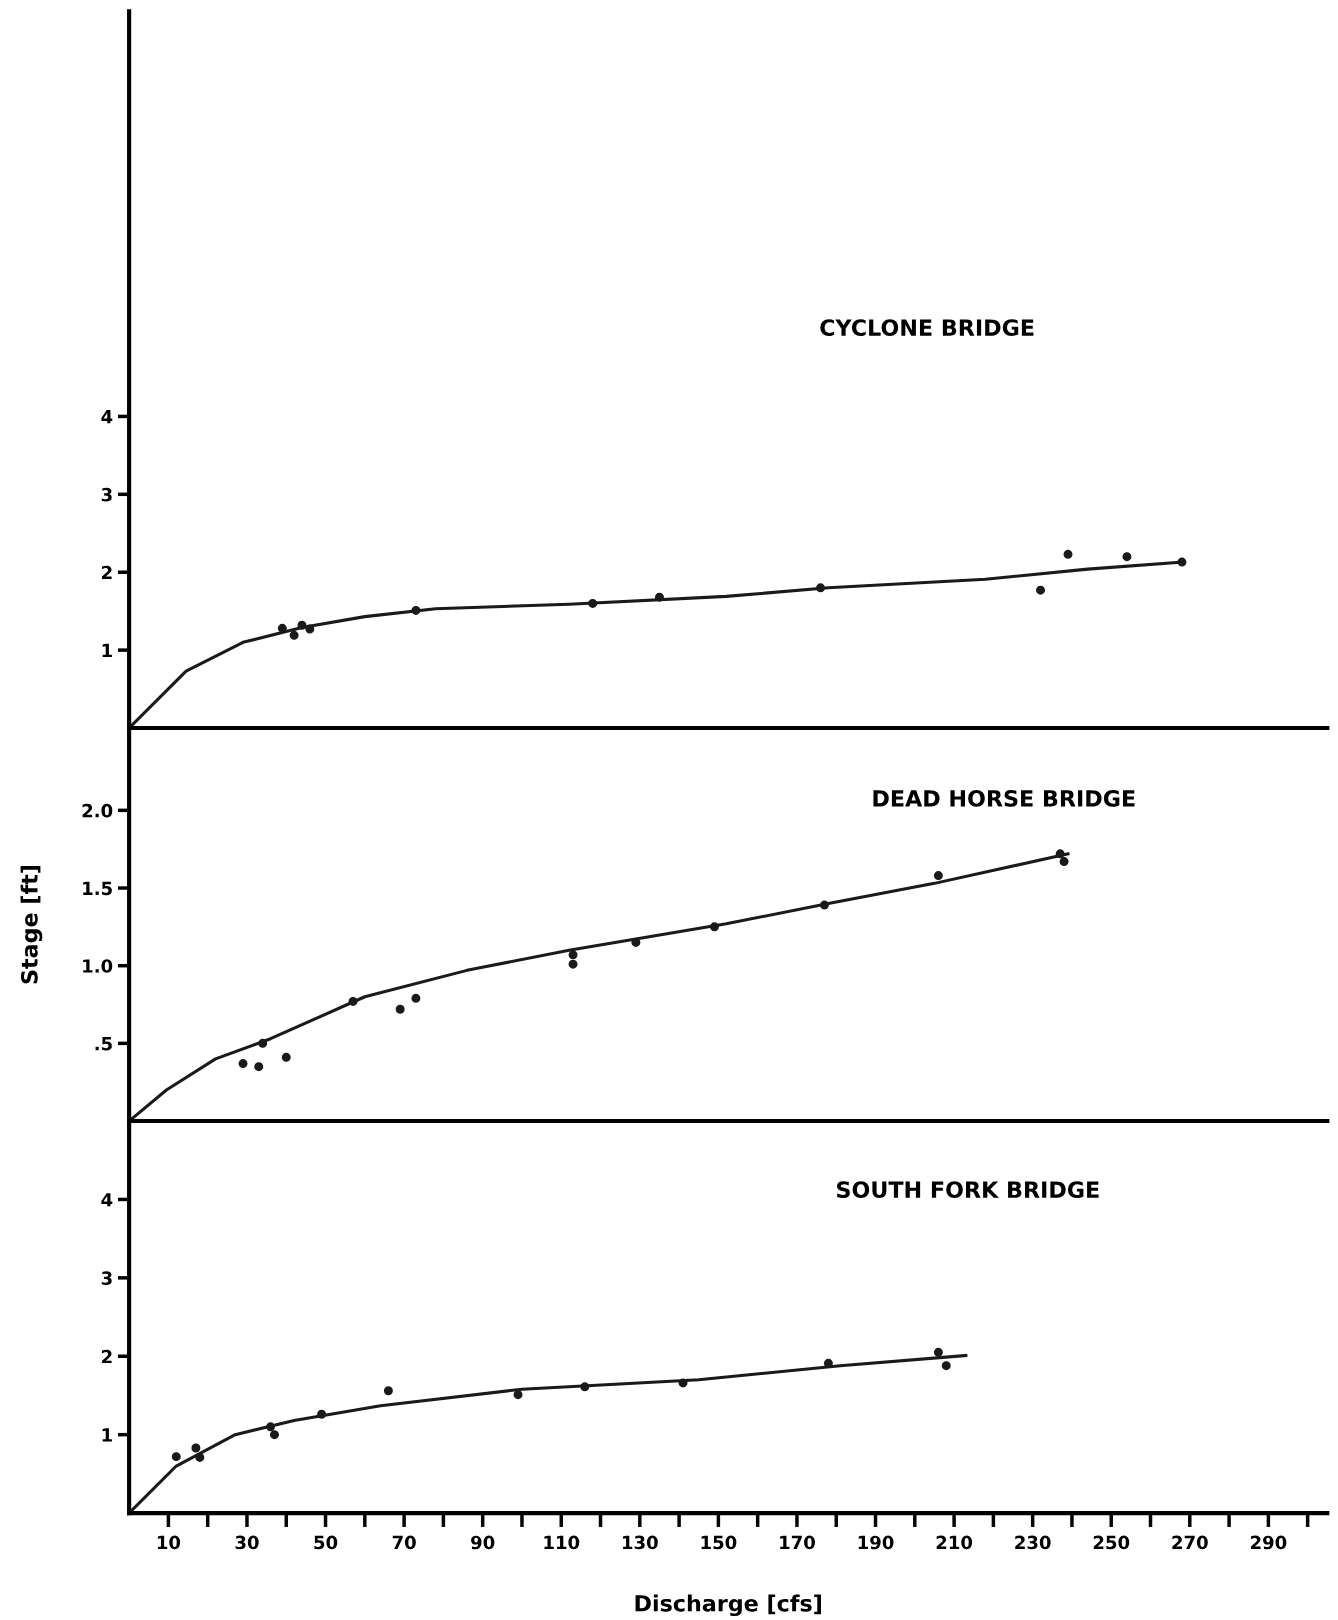 Image resolution: width=1338 pixels, height=1620 pixels. Describe the element at coordinates (562, 1542) in the screenshot. I see `x-tick-label: 110` at that location.